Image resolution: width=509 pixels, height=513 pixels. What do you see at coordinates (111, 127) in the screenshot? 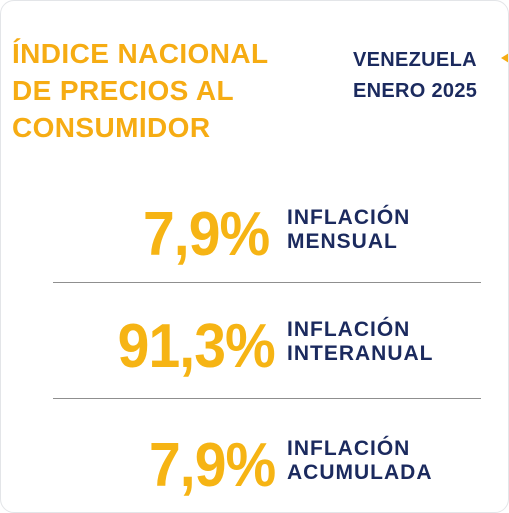
I see `title-line: CONSUMIDOR` at bounding box center [111, 127].